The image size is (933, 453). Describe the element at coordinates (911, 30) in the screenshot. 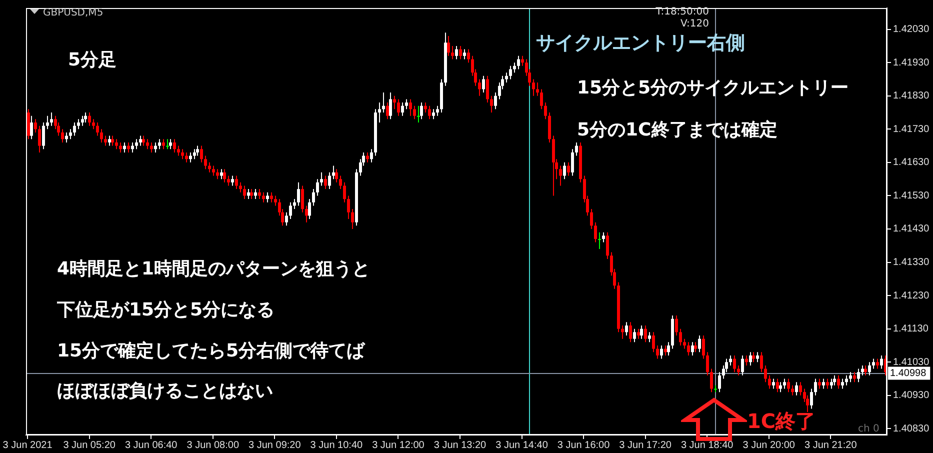

I see `y-tick-label: 1.42030` at that location.